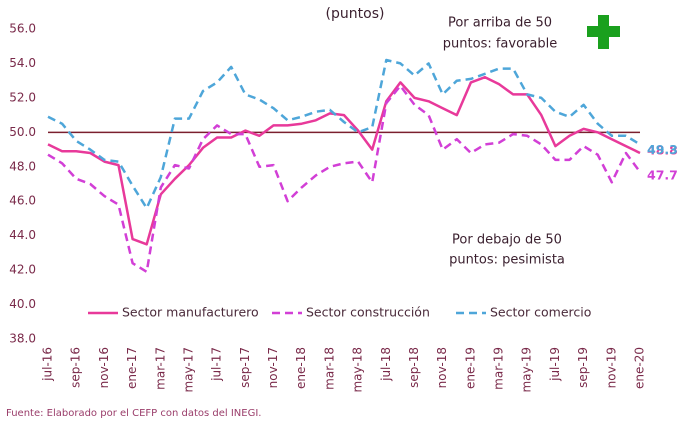  Describe the element at coordinates (358, 370) in the screenshot. I see `x-tick-label: may-18` at that location.